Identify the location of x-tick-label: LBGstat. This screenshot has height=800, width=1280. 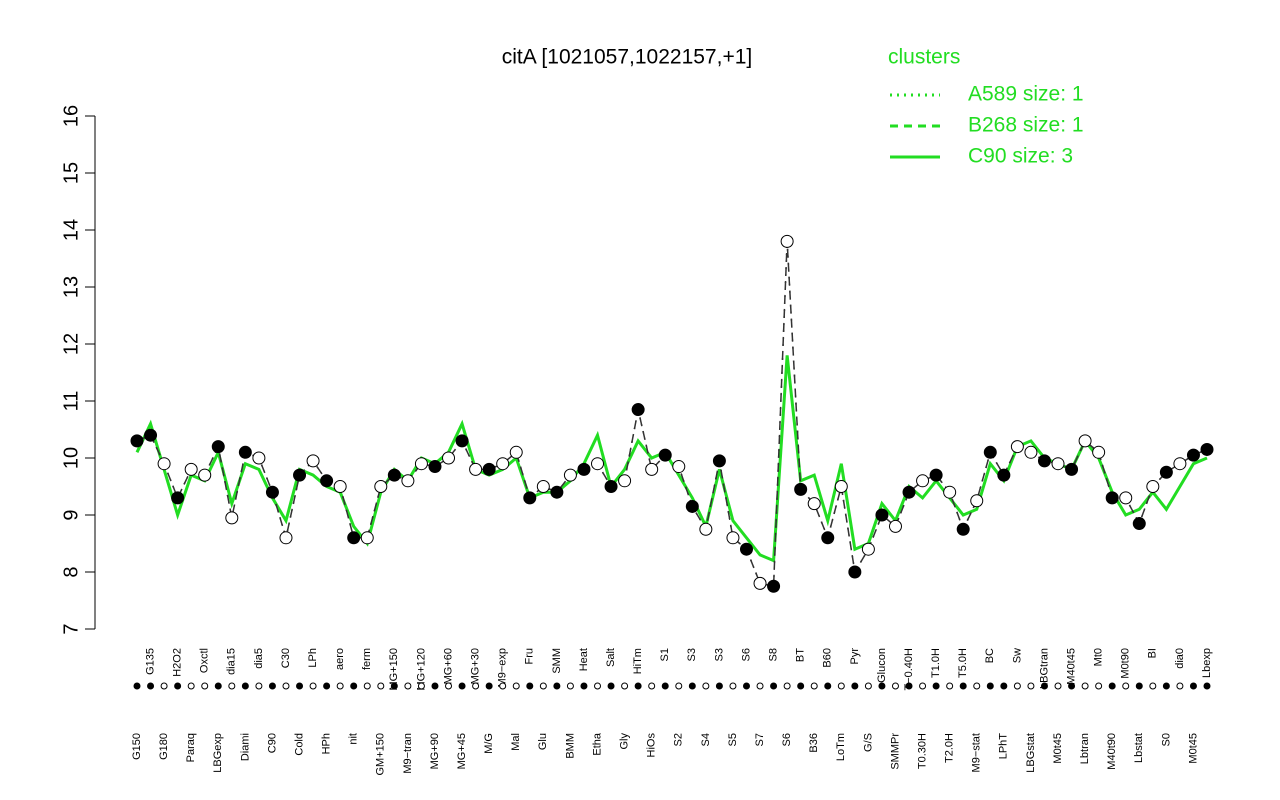
(1031, 753).